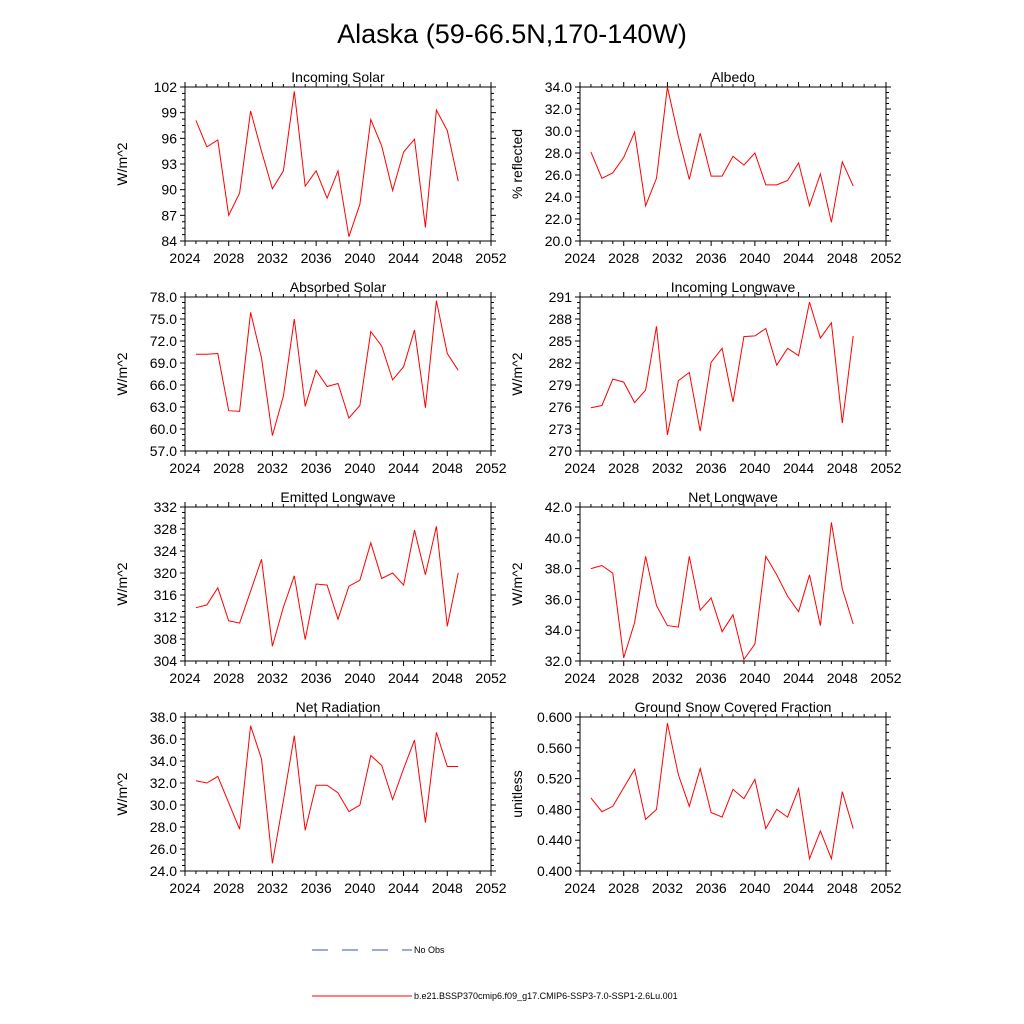  What do you see at coordinates (163, 429) in the screenshot?
I see `y-tick-label: 60.0` at bounding box center [163, 429].